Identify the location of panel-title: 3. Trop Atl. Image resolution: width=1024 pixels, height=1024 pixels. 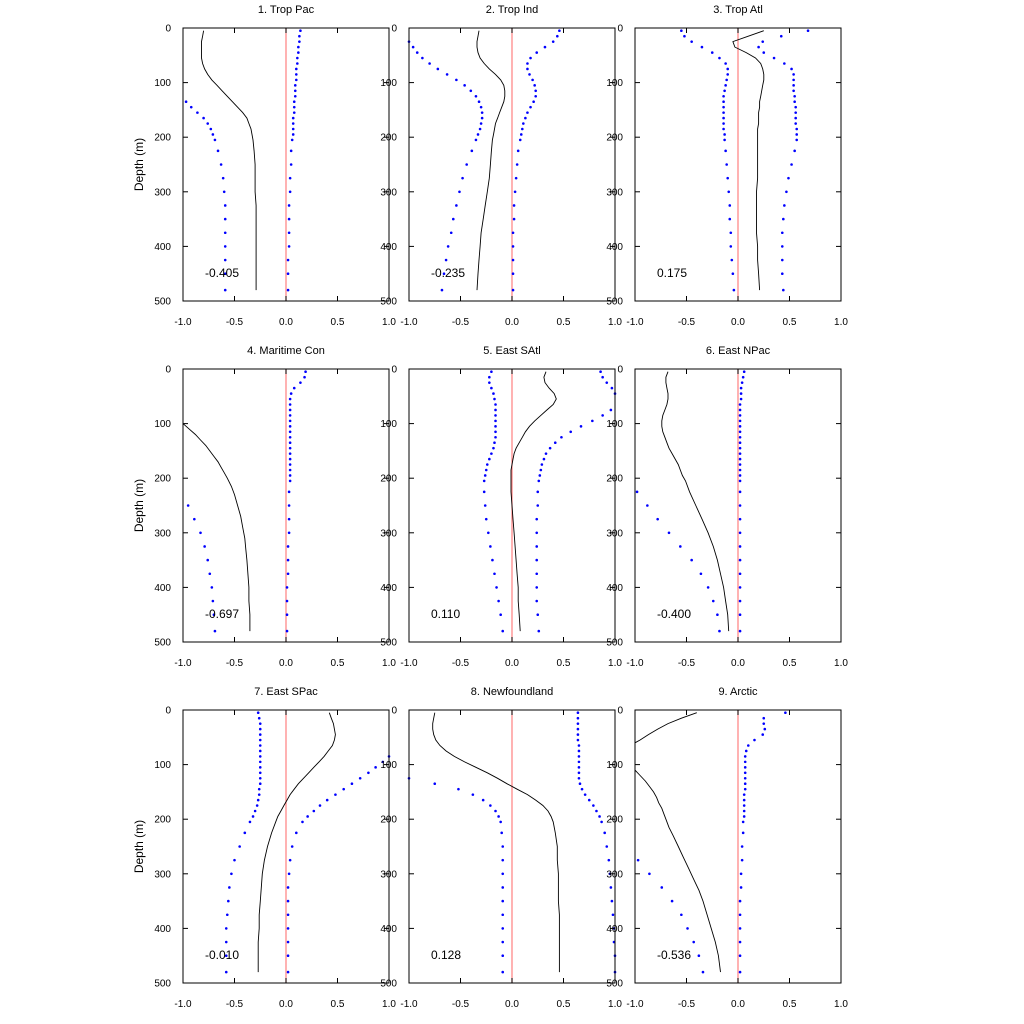
(738, 10).